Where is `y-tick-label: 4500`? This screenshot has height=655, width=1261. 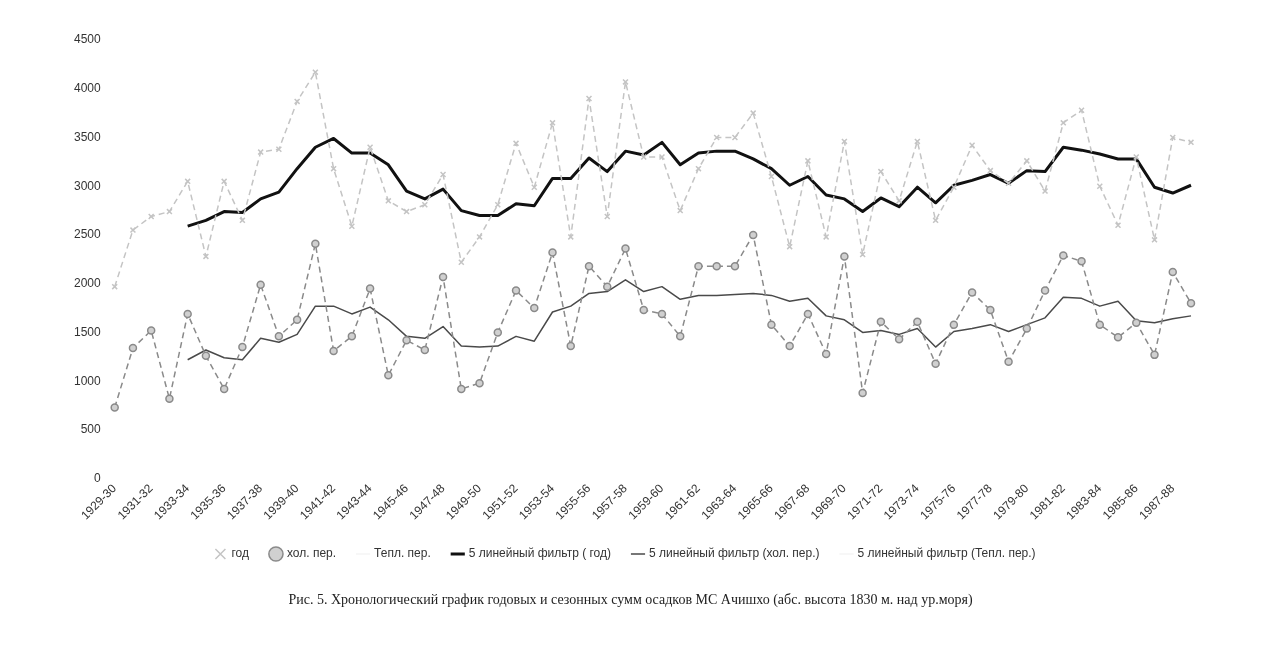 y-tick-label: 4500 is located at coordinates (87, 39).